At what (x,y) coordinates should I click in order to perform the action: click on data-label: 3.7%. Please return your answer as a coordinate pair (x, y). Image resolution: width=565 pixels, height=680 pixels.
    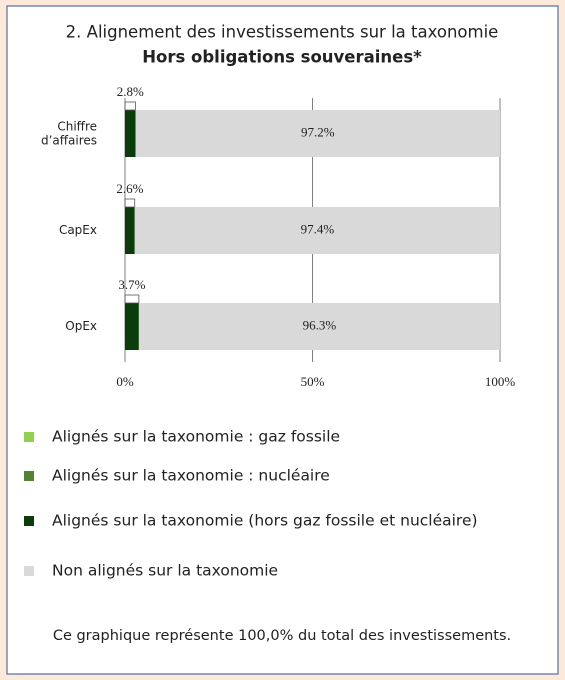
    Looking at the image, I should click on (131, 284).